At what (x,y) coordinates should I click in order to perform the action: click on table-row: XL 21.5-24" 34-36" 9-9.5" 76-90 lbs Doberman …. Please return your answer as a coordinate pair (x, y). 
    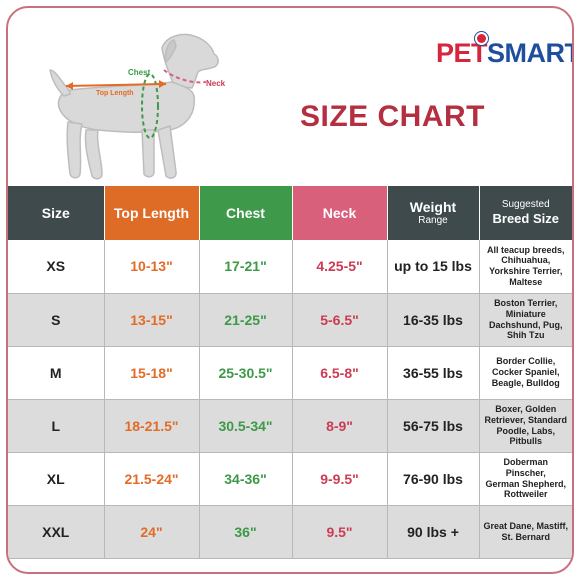
    Looking at the image, I should click on (290, 479).